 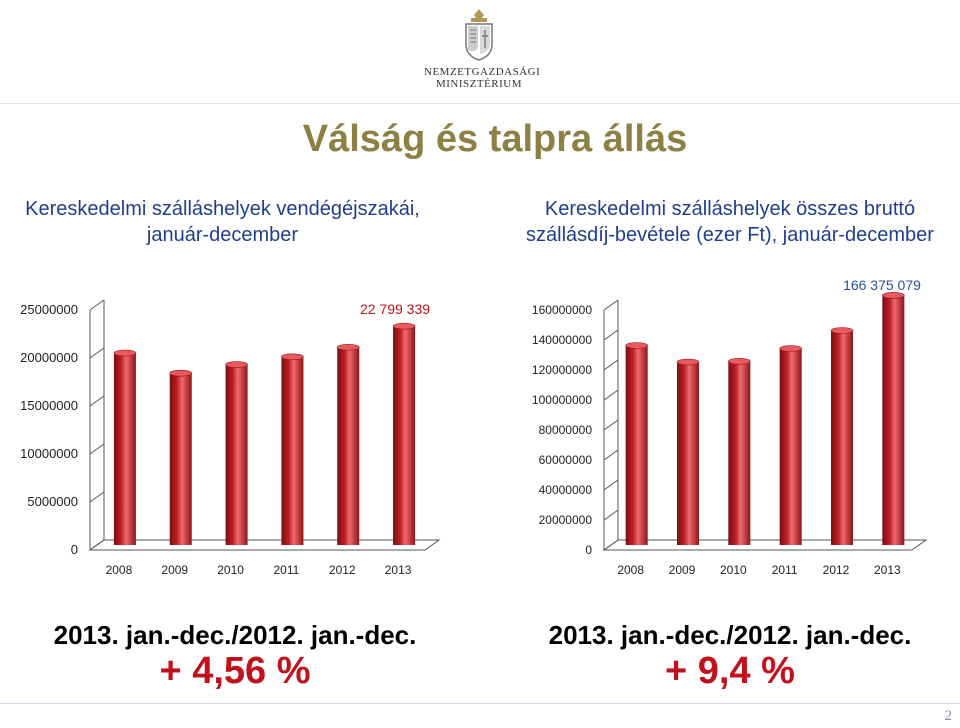 What do you see at coordinates (482, 72) in the screenshot?
I see `ministry-name-line1: Nemzetgazdasági` at bounding box center [482, 72].